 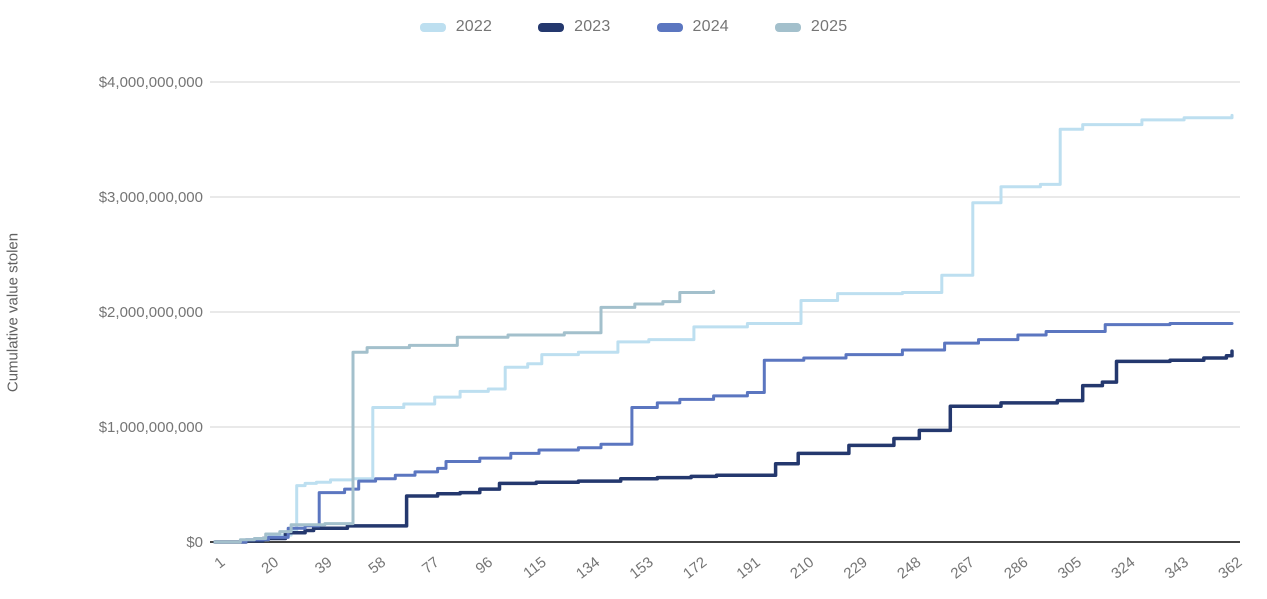 I want to click on y-tick-label: $0, so click(x=194, y=542).